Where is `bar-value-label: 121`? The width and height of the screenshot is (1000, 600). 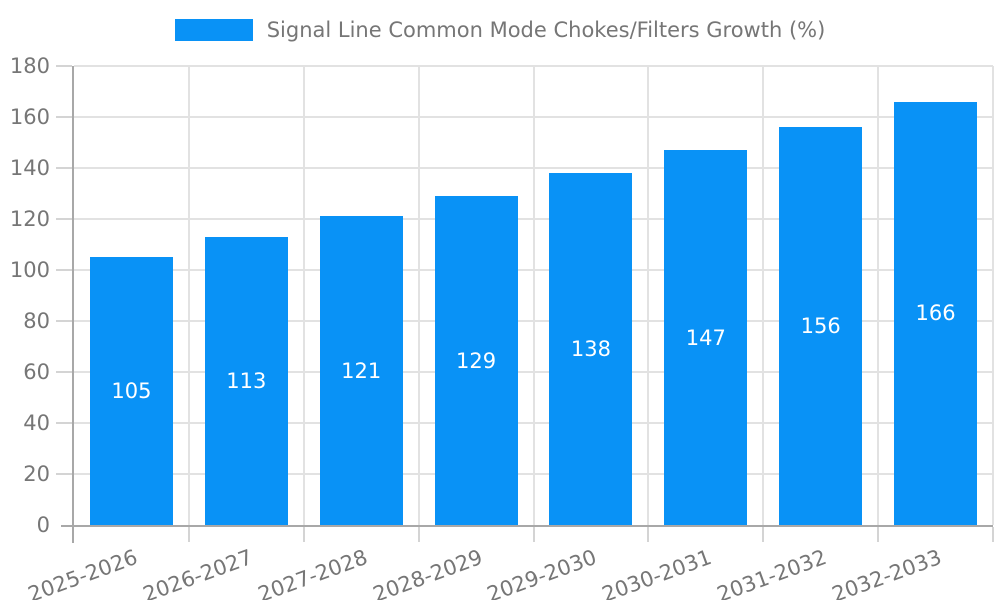 bar-value-label: 121 is located at coordinates (361, 370).